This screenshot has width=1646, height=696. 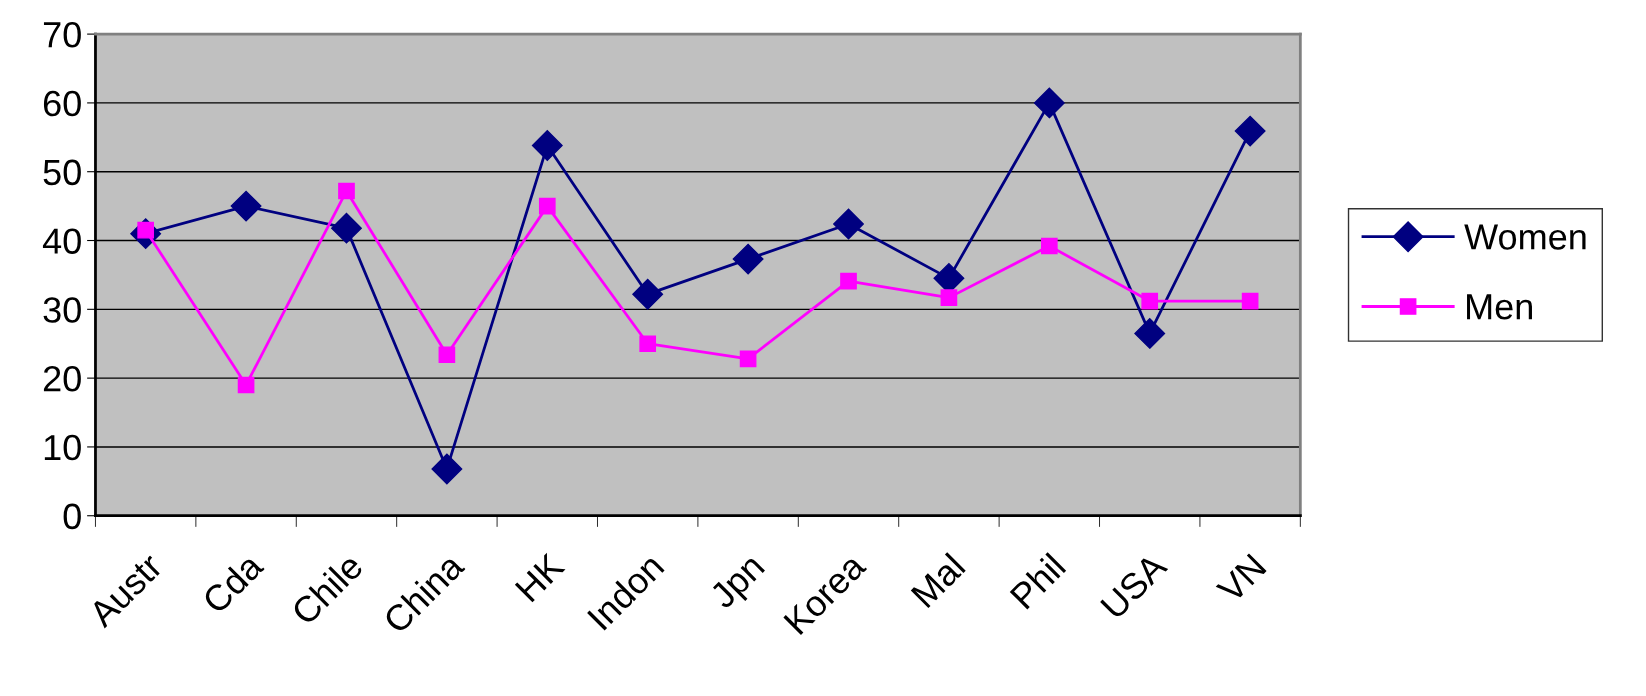 What do you see at coordinates (739, 584) in the screenshot?
I see `x-tick-label: Jpn` at bounding box center [739, 584].